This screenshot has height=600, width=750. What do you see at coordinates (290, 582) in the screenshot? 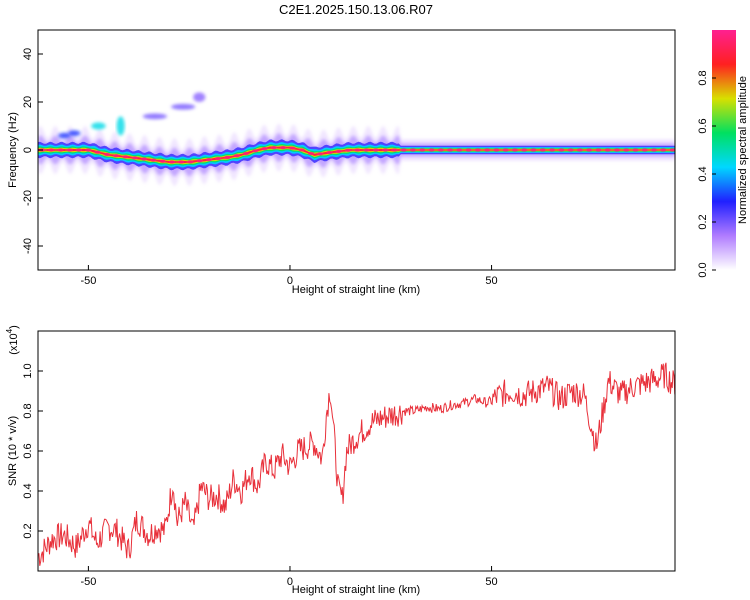
I see `snr-xtick-label: 0` at bounding box center [290, 582].